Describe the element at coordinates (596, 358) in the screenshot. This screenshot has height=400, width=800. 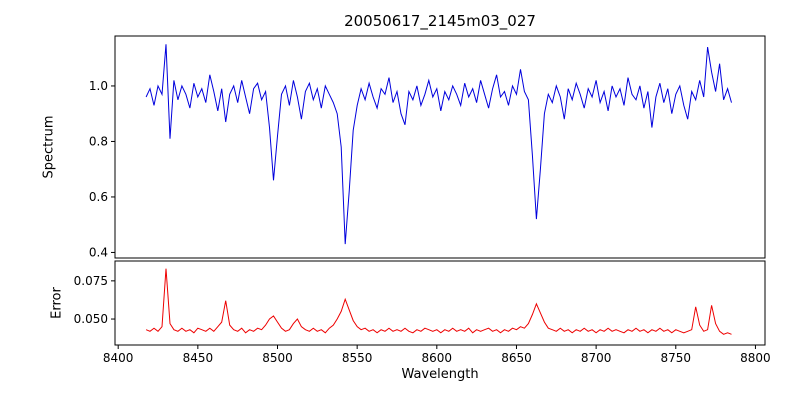
I see `x-tick-label: 8700` at that location.